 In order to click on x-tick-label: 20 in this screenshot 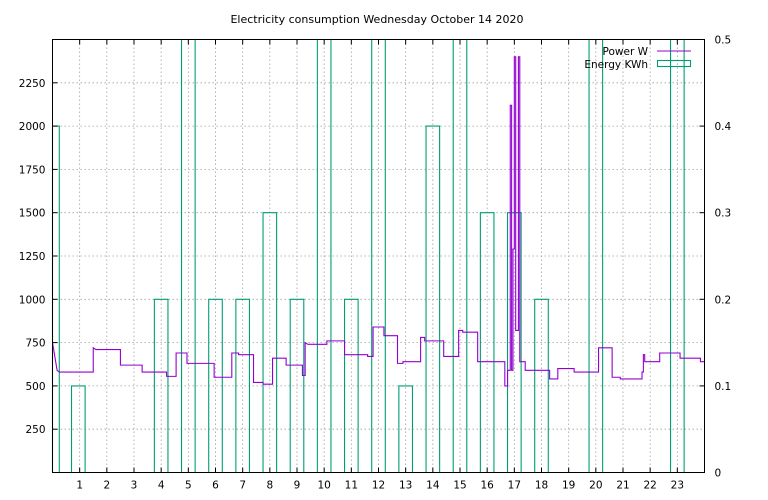, I will do `click(595, 486)`.